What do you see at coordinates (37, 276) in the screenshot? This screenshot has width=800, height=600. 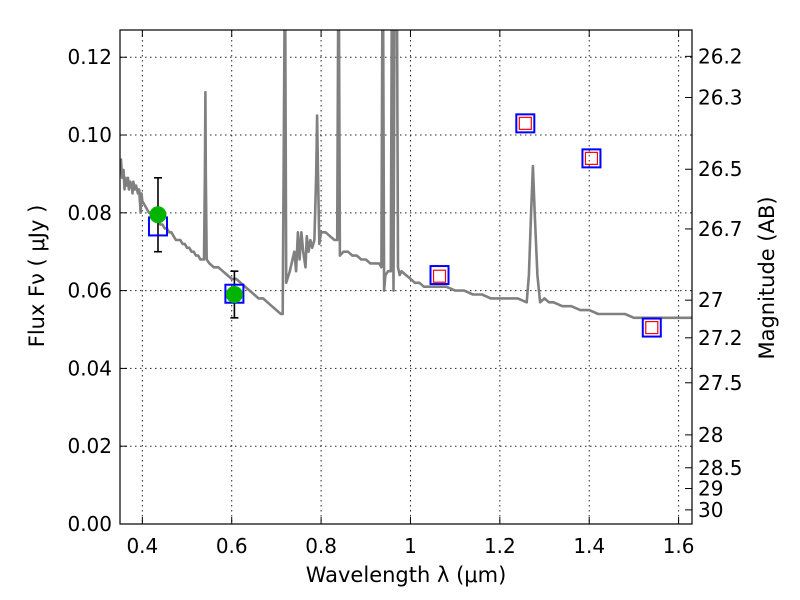 I see `y-axis-label: Flux Fν ( μJy )` at bounding box center [37, 276].